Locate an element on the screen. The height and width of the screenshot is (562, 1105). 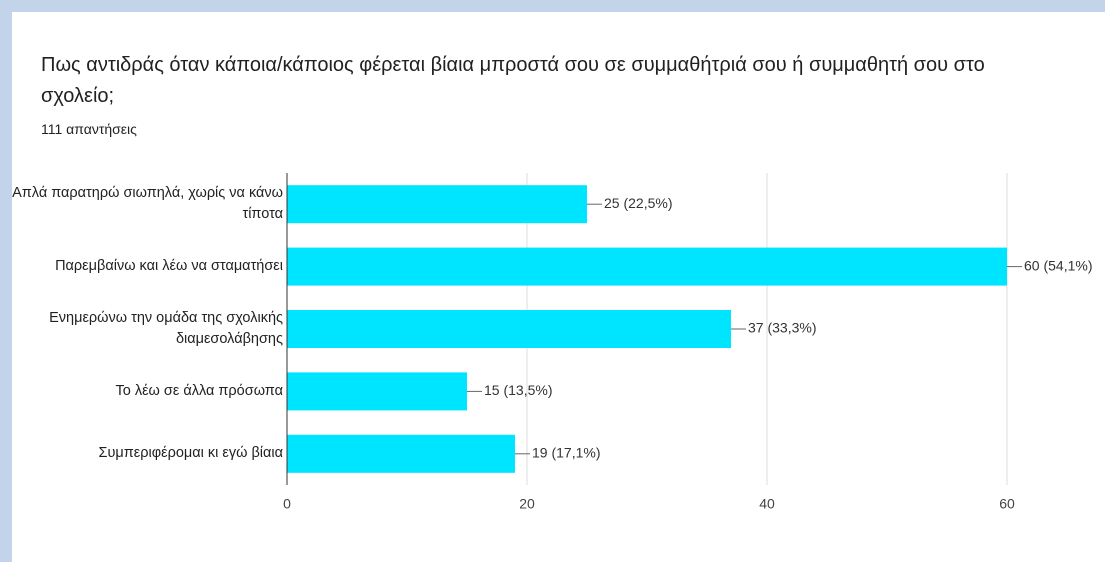
y-tick-label: Παρεμβαίνω και λέω να σταματήσει is located at coordinates (169, 266).